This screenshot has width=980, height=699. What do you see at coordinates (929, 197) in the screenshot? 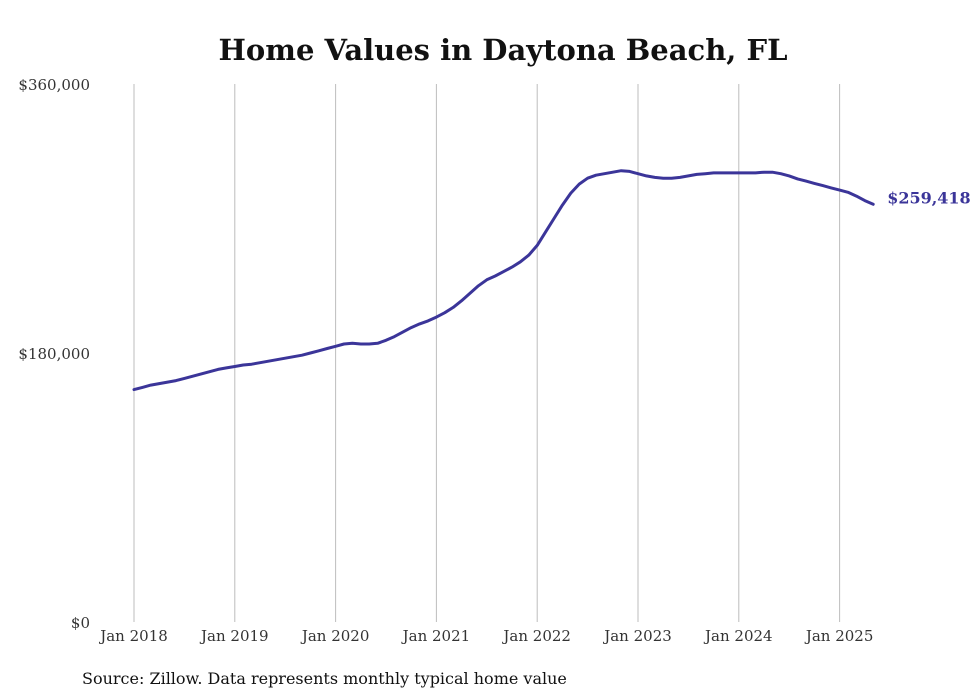
I see `end-value-label: $259,418` at bounding box center [929, 197].